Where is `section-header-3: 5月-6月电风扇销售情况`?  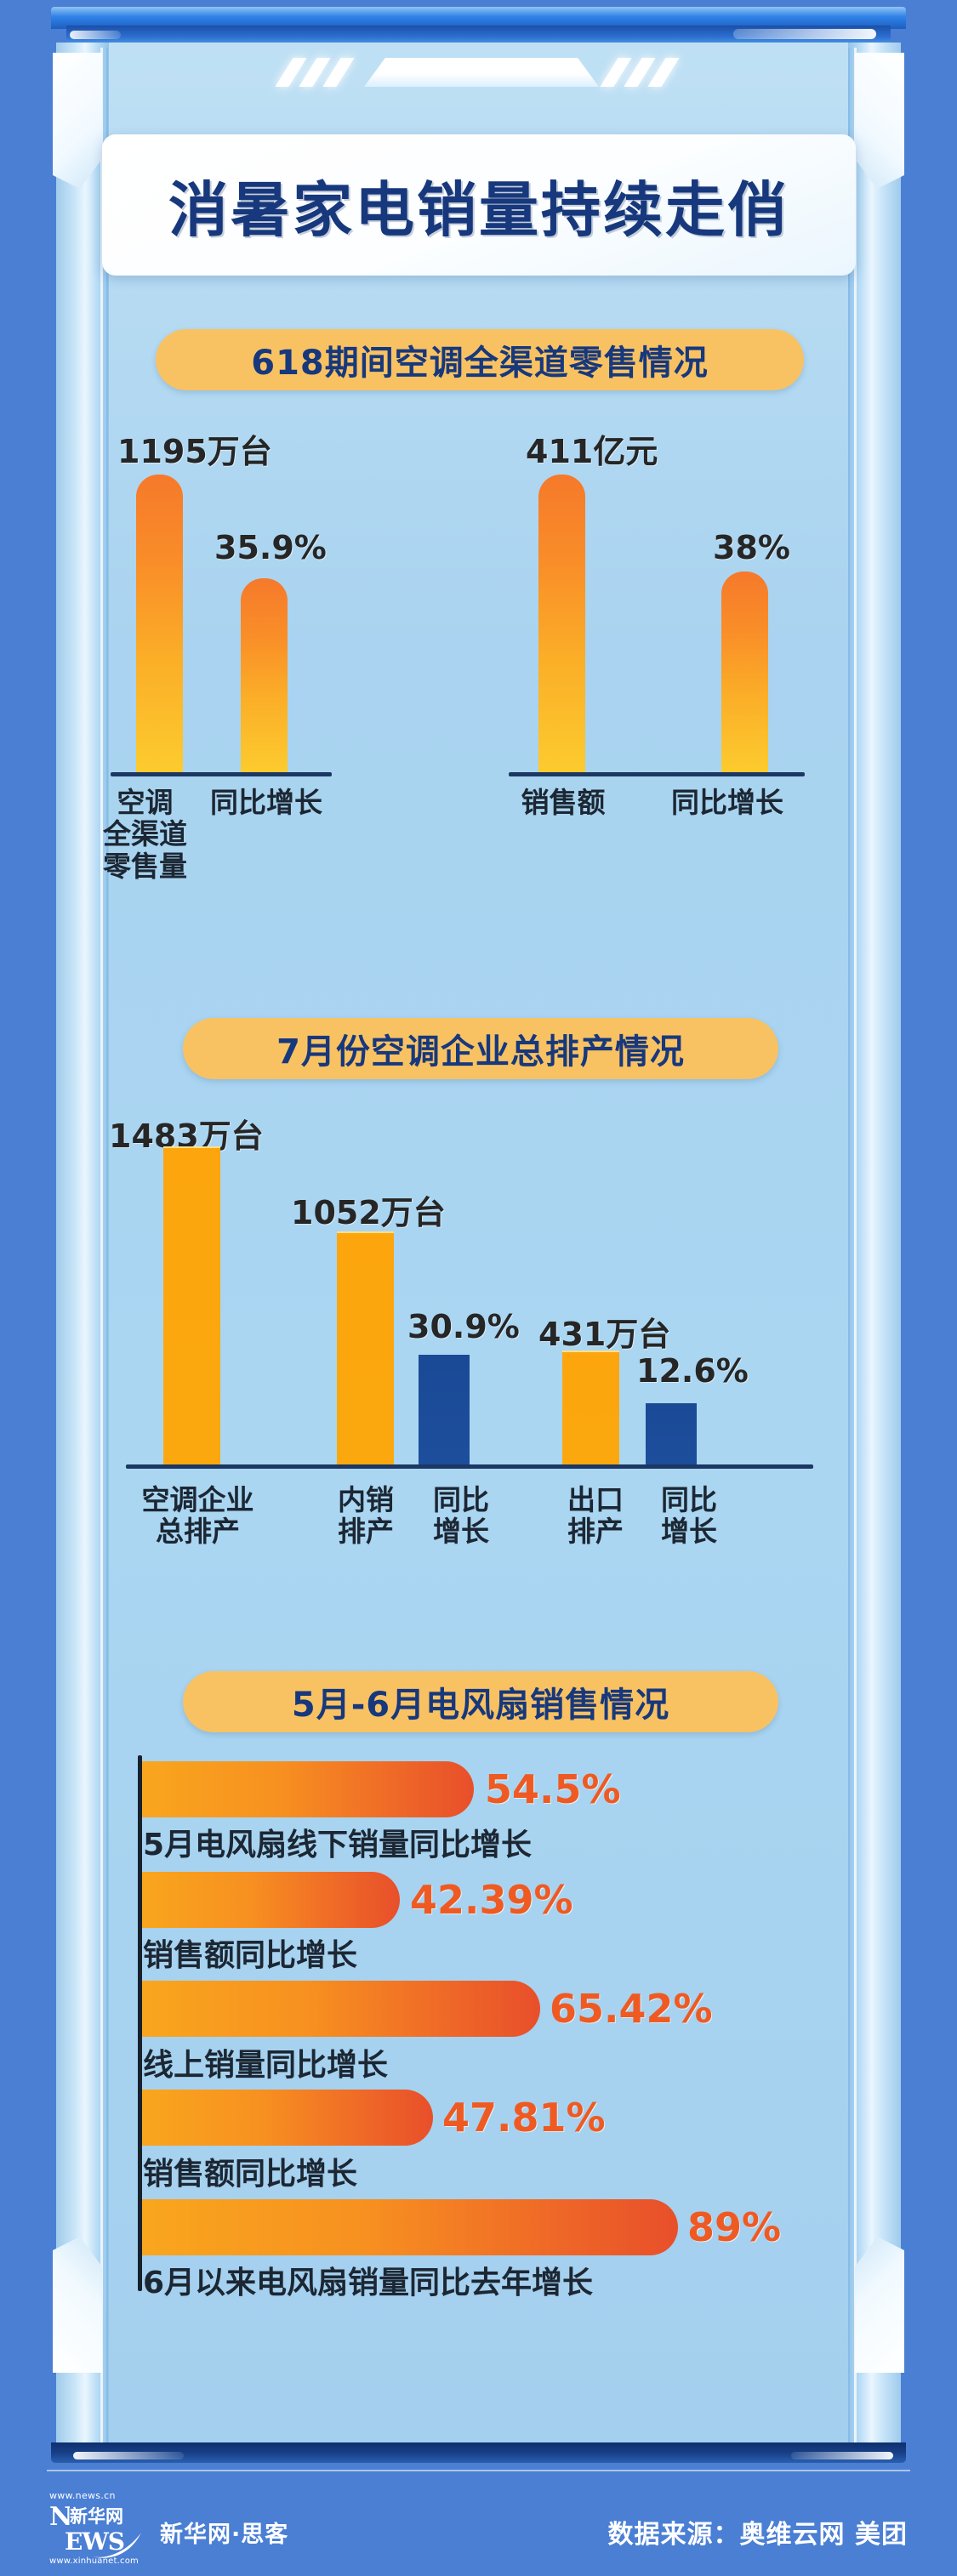
section-header-3: 5月-6月电风扇销售情况 is located at coordinates (480, 1701).